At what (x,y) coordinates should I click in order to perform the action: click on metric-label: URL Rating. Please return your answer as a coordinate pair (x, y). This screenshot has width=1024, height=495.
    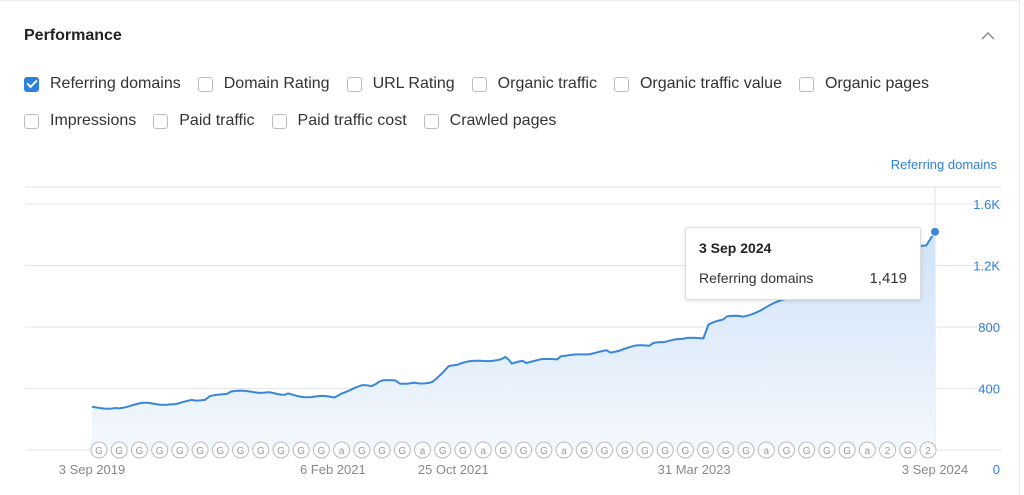
    Looking at the image, I should click on (413, 83).